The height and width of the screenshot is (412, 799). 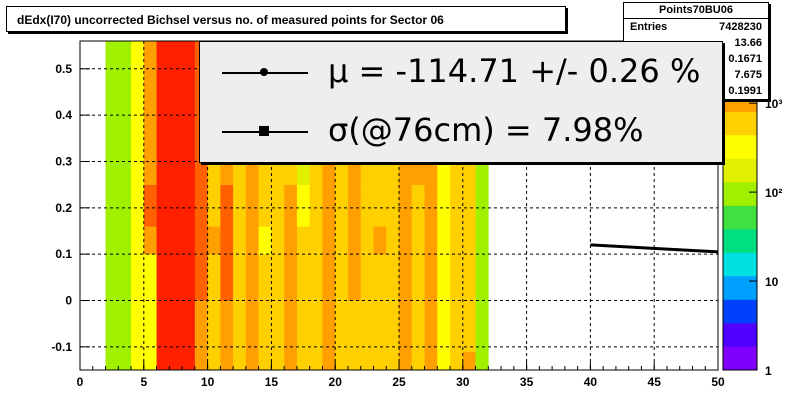 What do you see at coordinates (772, 282) in the screenshot?
I see `colorbar-tick-label: 10` at bounding box center [772, 282].